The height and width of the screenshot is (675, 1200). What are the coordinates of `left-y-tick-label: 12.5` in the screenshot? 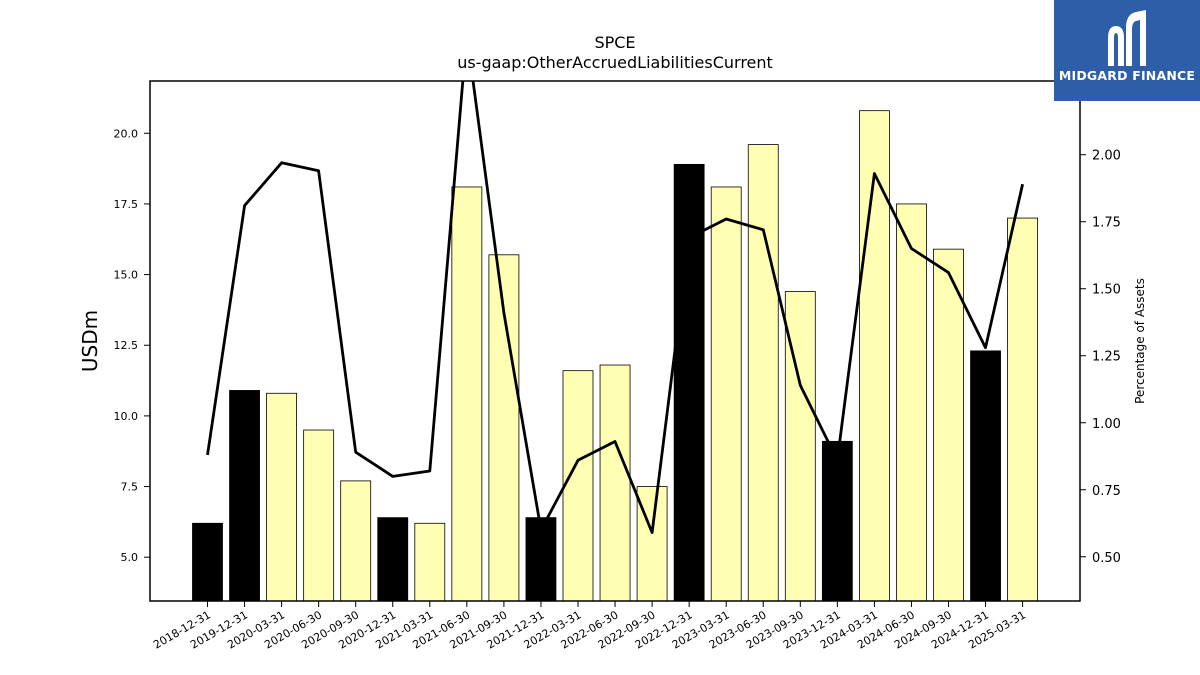 It's located at (126, 345).